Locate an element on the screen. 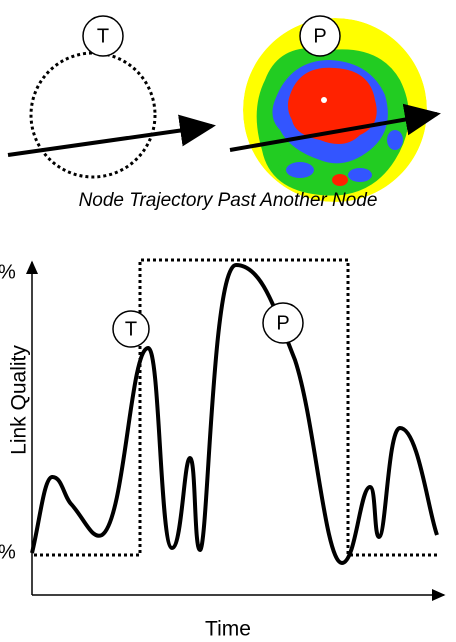  node-label: T is located at coordinates (103, 36).